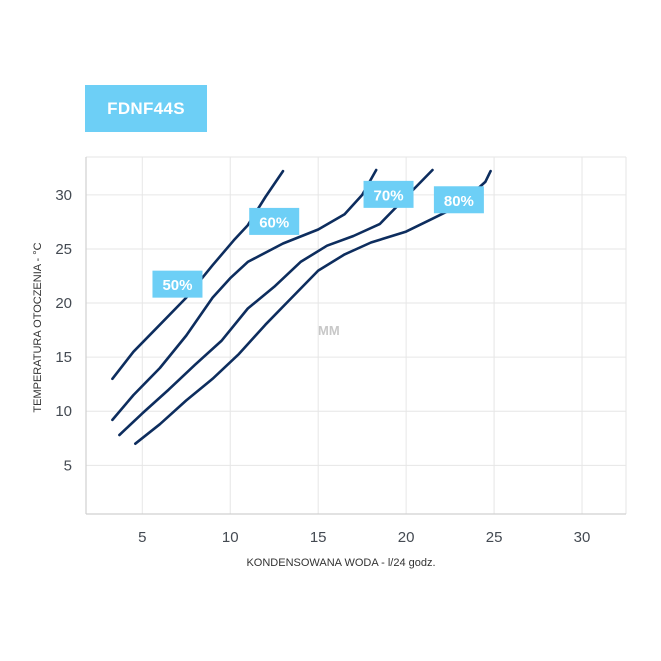 Image resolution: width=661 pixels, height=661 pixels. I want to click on x-tick-label-30: 30, so click(582, 537).